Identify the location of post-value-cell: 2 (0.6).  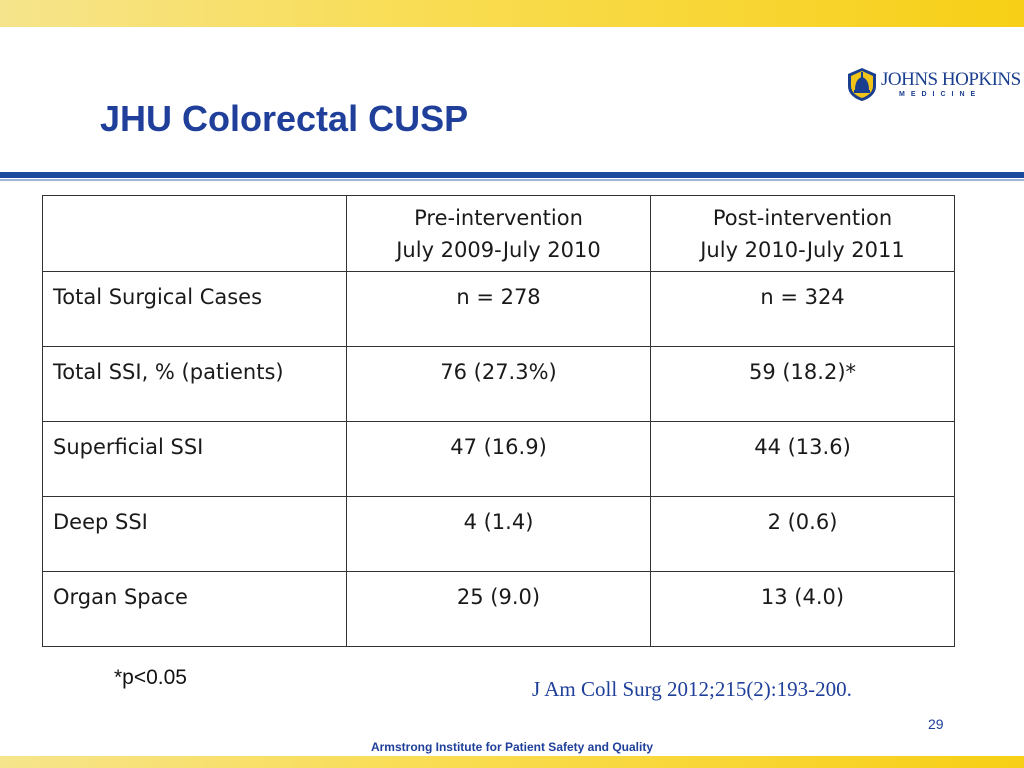
(802, 534).